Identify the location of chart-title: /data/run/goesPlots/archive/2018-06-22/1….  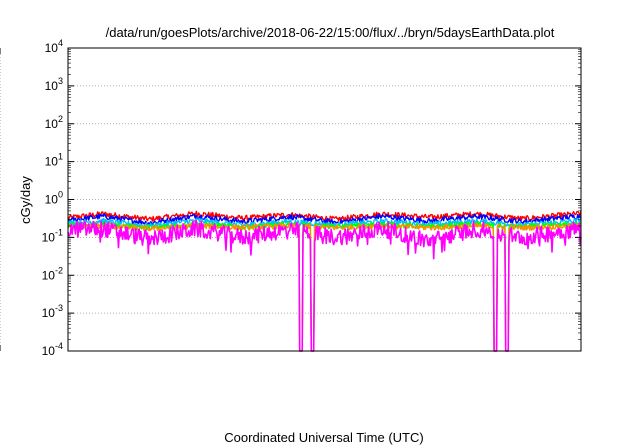
(330, 32).